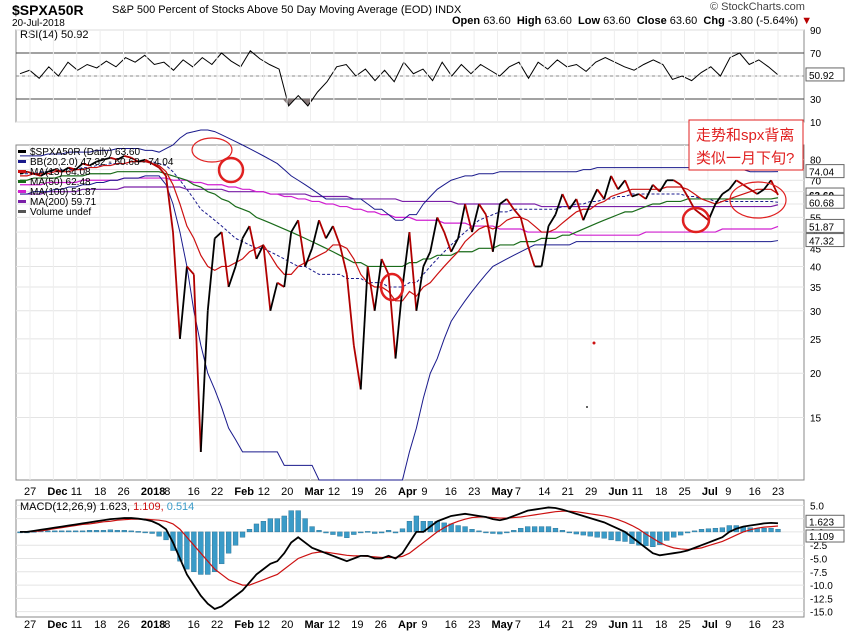 The image size is (850, 633). I want to click on macd-x-tick-label: 23, so click(778, 625).